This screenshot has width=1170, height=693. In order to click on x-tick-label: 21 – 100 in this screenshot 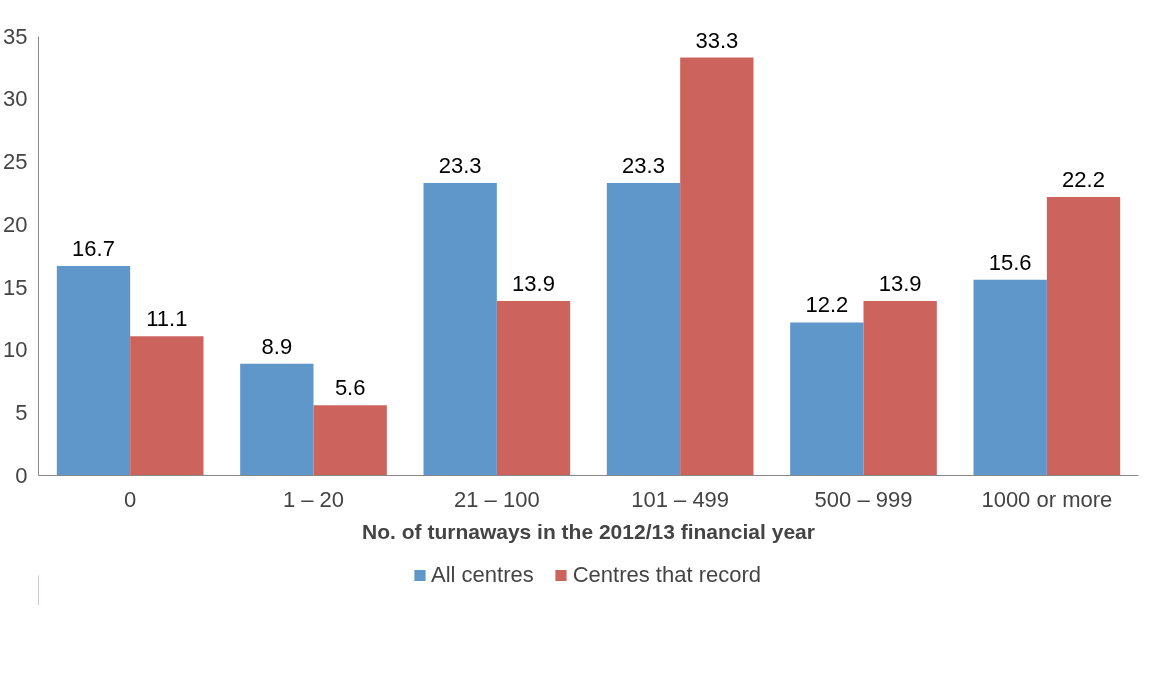, I will do `click(497, 499)`.